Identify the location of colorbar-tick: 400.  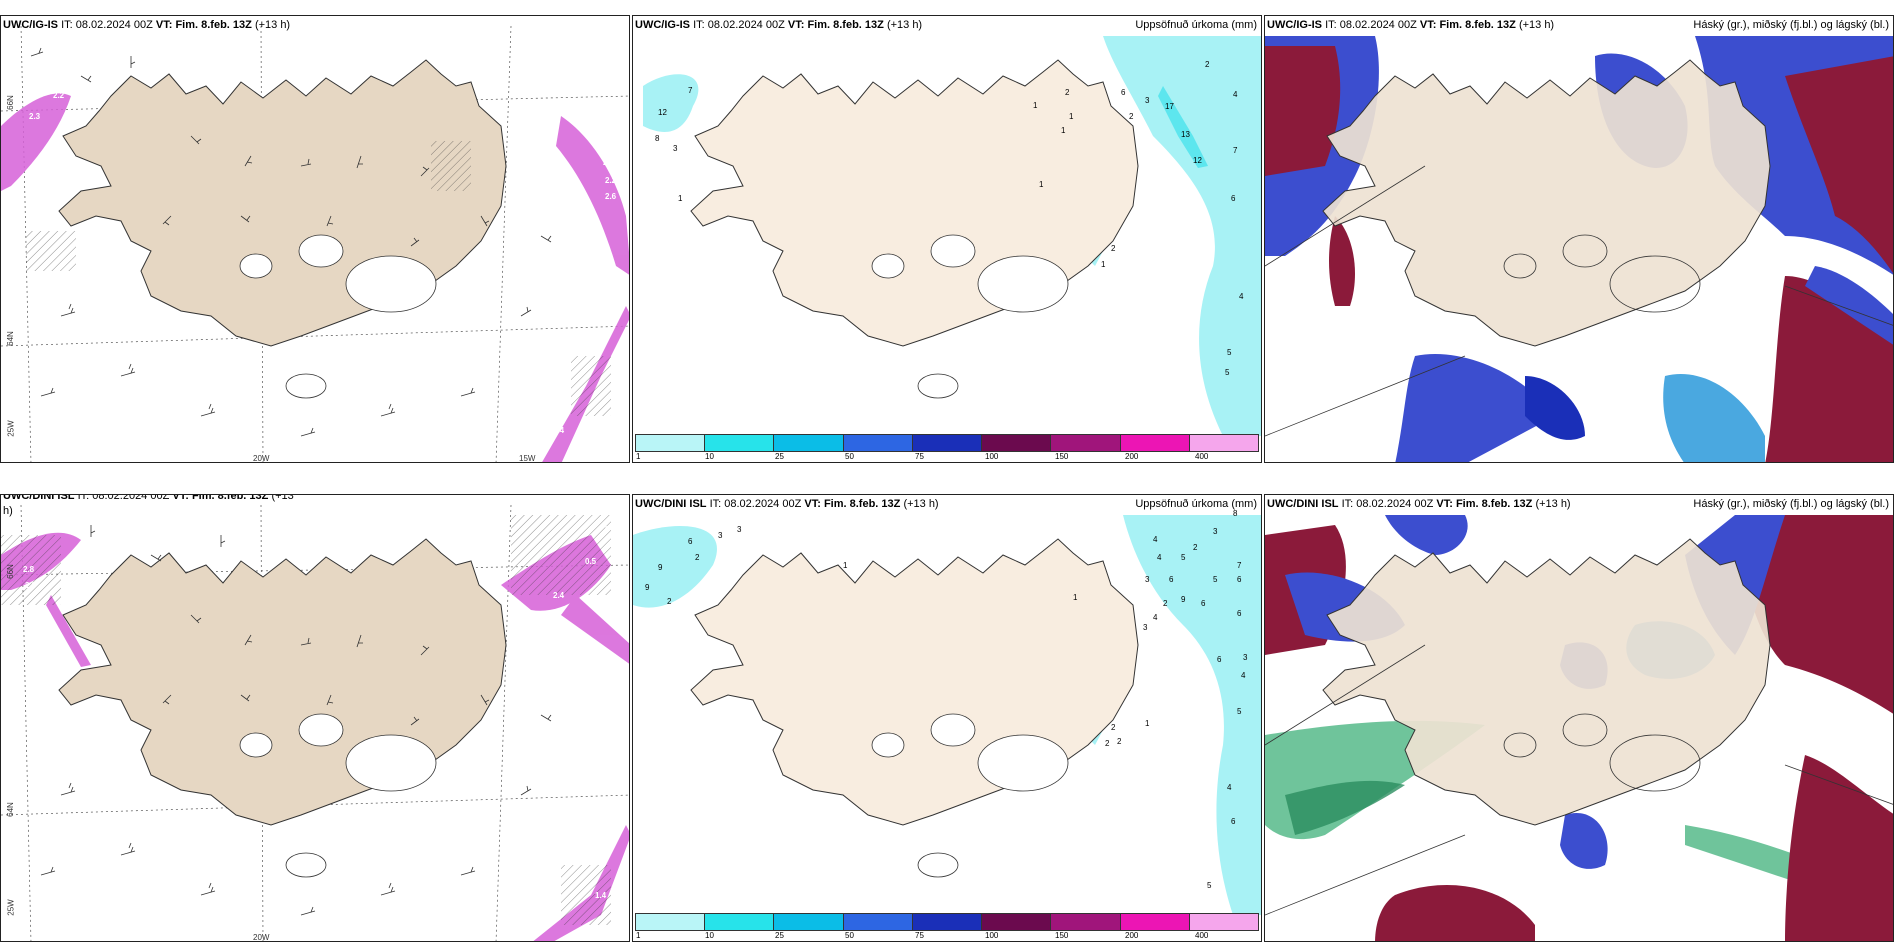
(1202, 935).